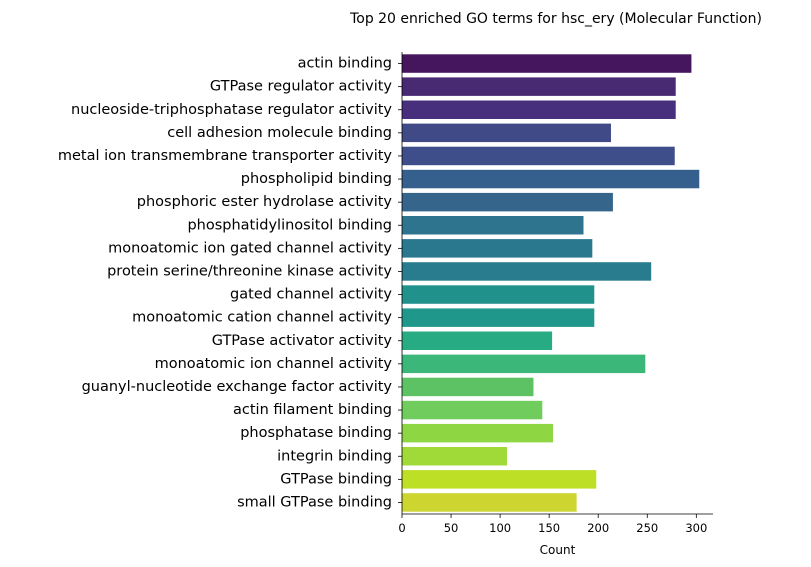 This screenshot has width=811, height=567. What do you see at coordinates (336, 479) in the screenshot?
I see `category-label: GTPase binding` at bounding box center [336, 479].